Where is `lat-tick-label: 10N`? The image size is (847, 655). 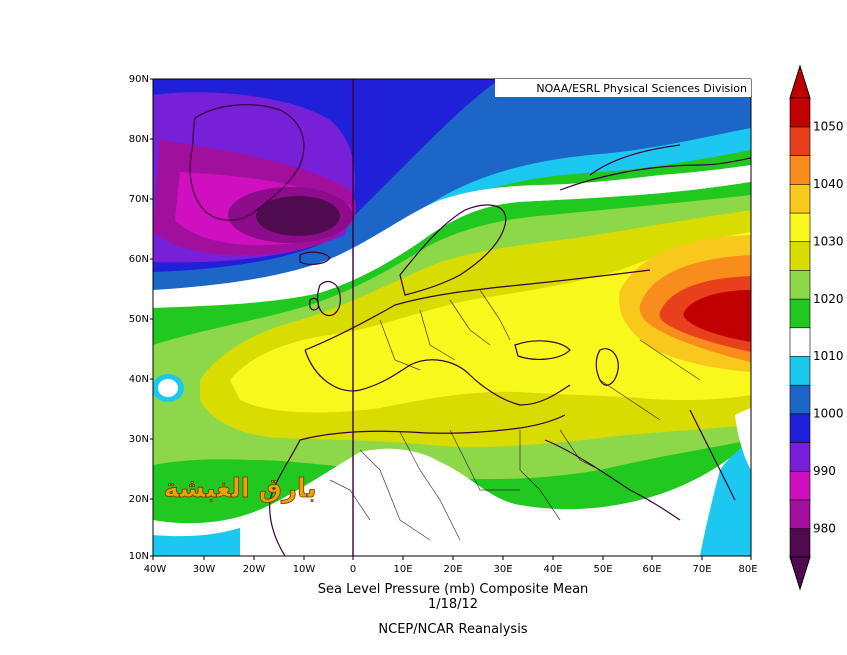
lat-tick-label: 10N is located at coordinates (139, 556).